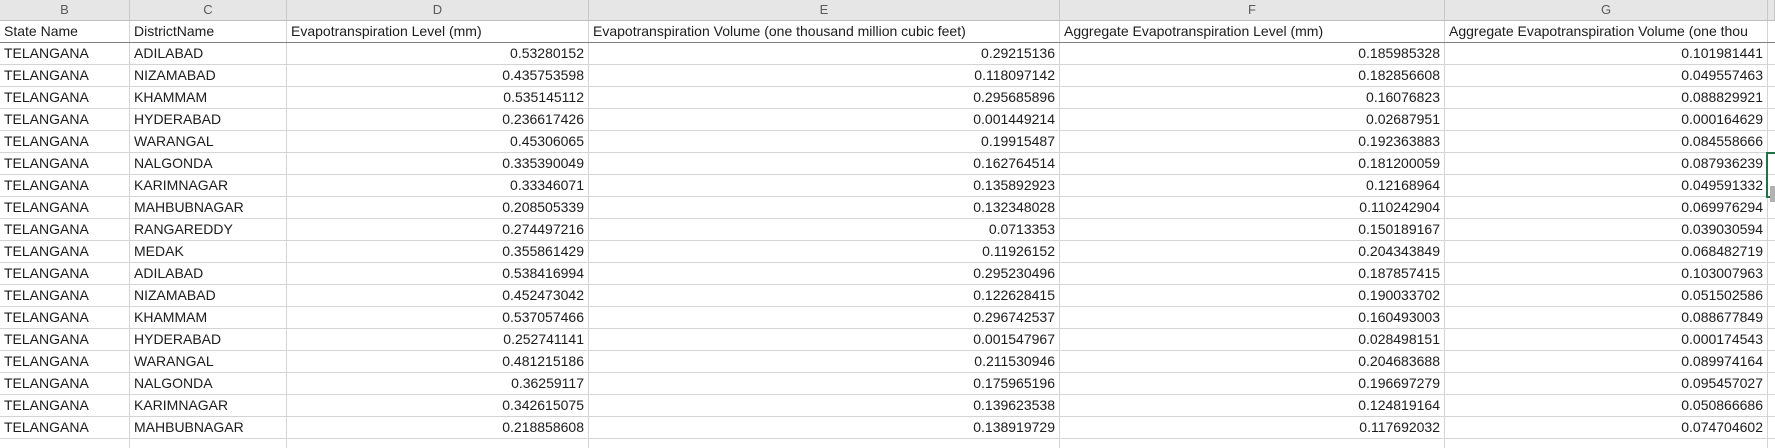 The width and height of the screenshot is (1775, 448). Describe the element at coordinates (65, 383) in the screenshot. I see `cell-B17: TELANGANA` at that location.